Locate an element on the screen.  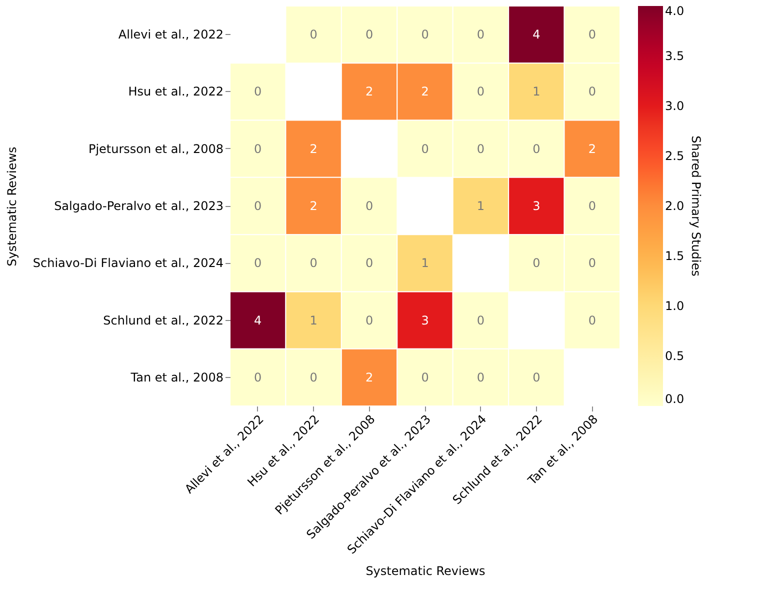
color-bar-label: 4.0 is located at coordinates (674, 11).